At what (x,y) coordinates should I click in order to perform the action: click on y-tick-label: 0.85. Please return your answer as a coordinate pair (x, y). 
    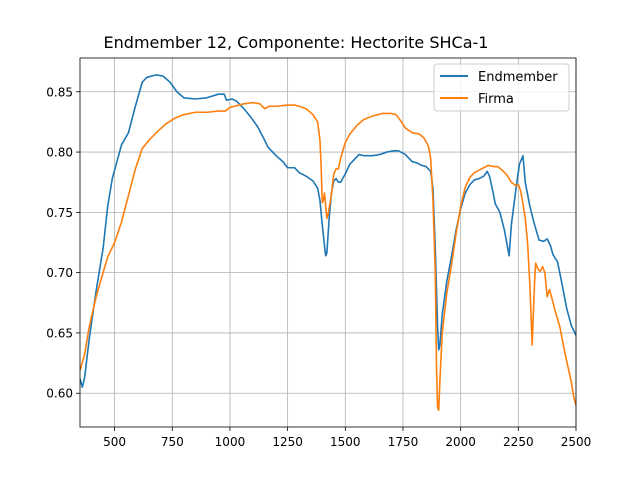
    Looking at the image, I should click on (59, 92).